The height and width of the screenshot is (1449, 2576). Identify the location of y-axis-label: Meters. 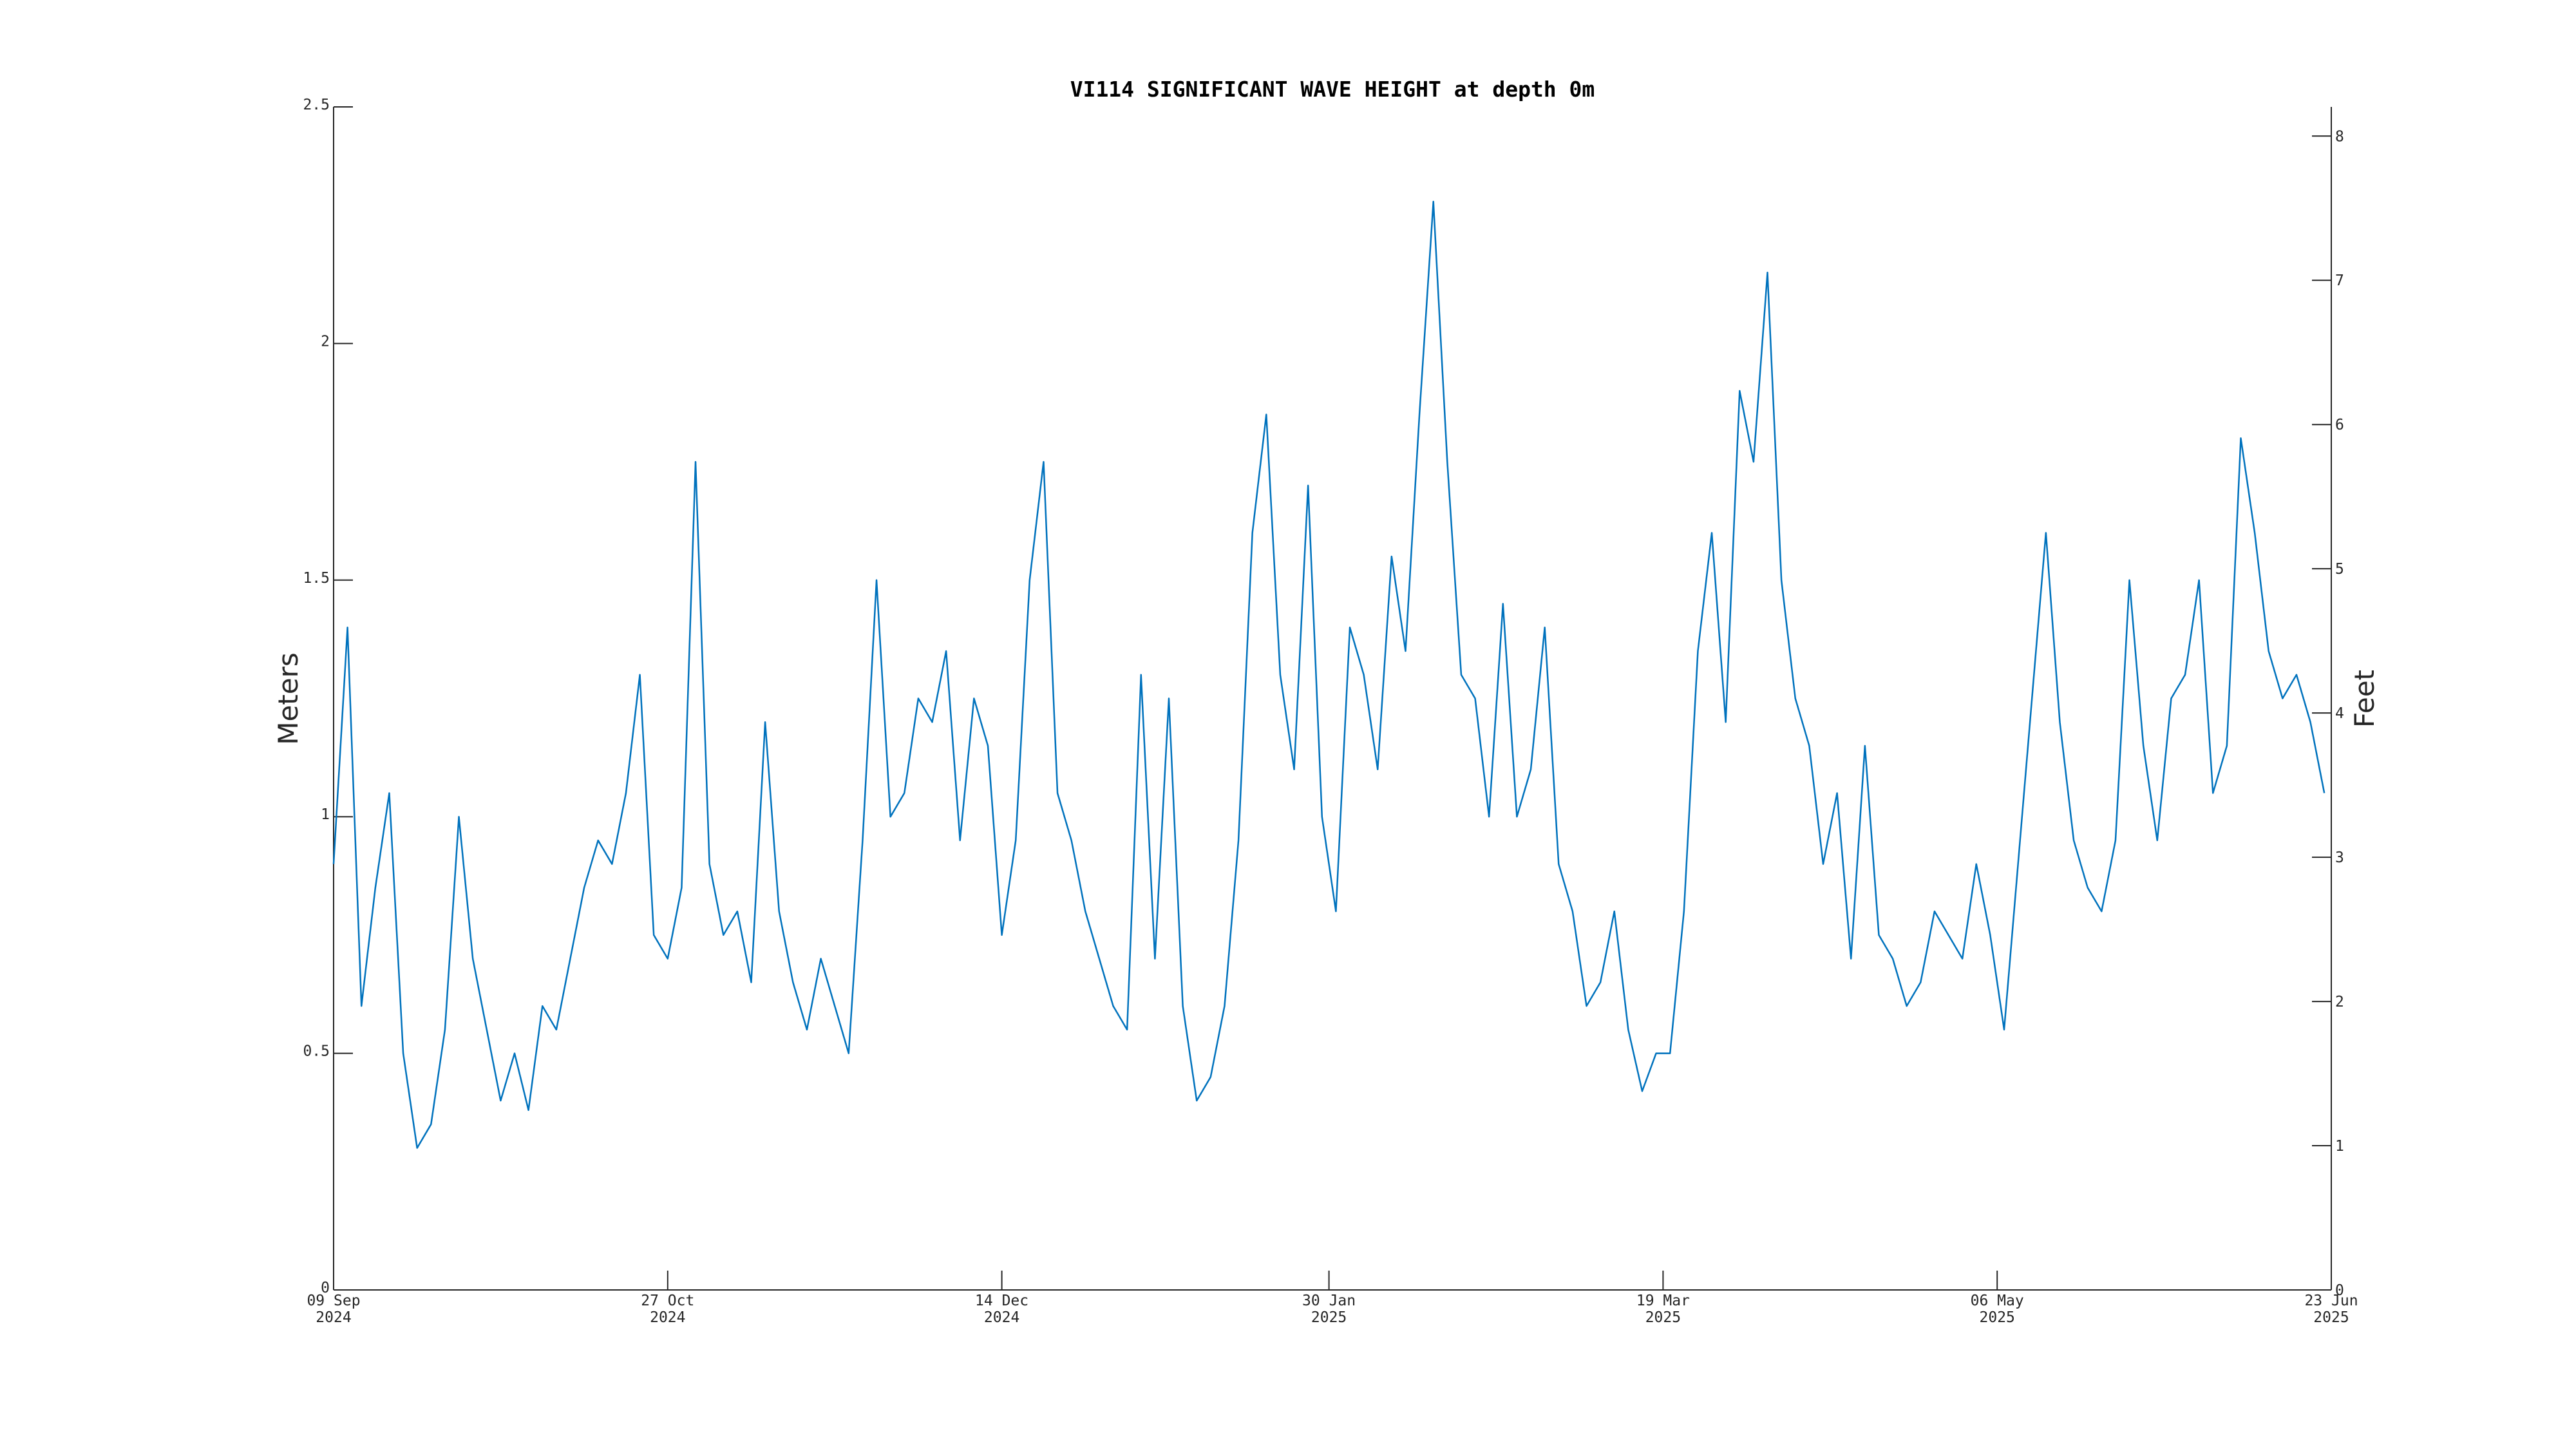
(288, 698).